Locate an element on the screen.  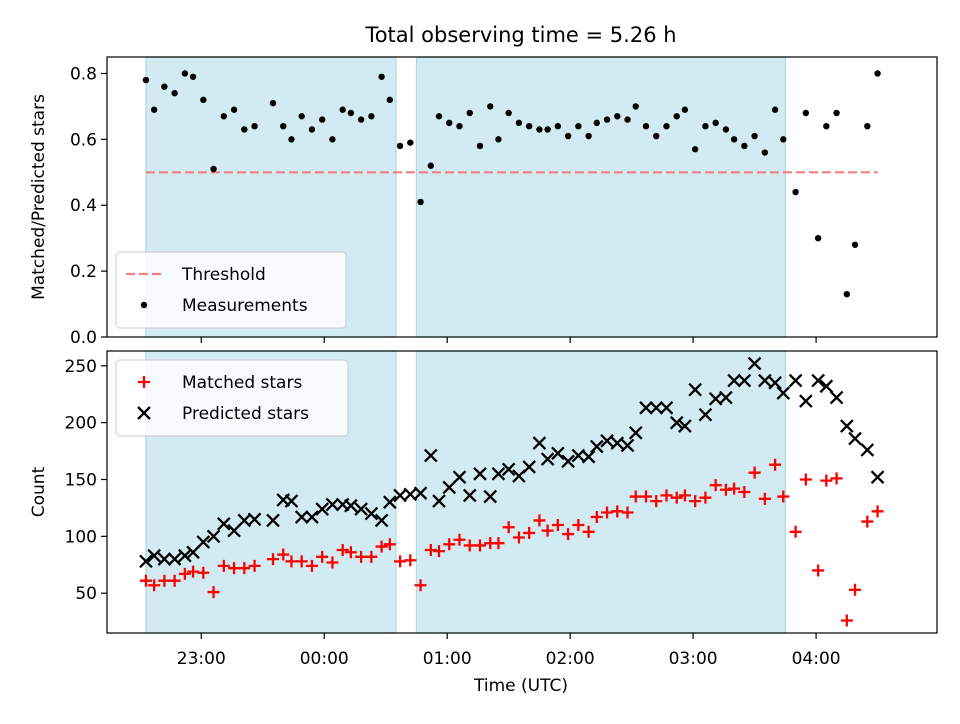
y-tick-label: 150 is located at coordinates (81, 480).